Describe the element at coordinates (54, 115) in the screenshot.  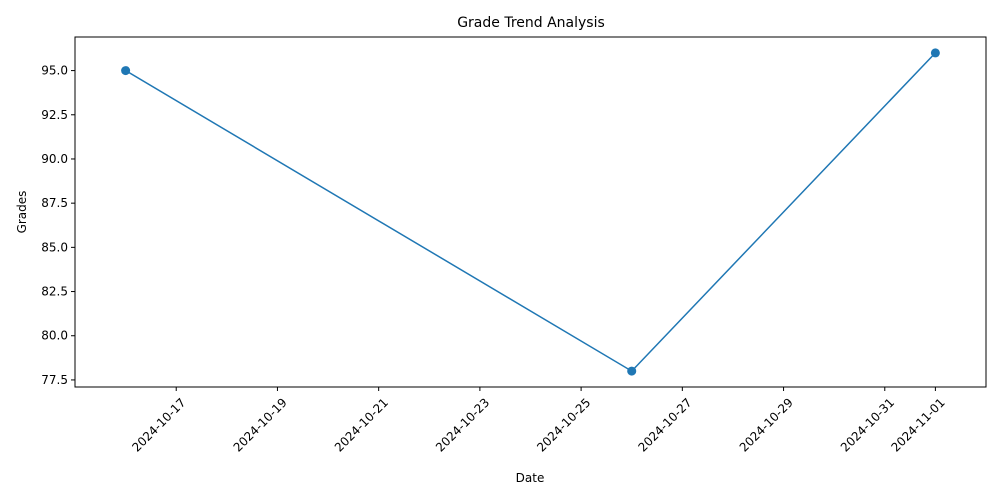
I see `y-tick-label: 92.5` at that location.